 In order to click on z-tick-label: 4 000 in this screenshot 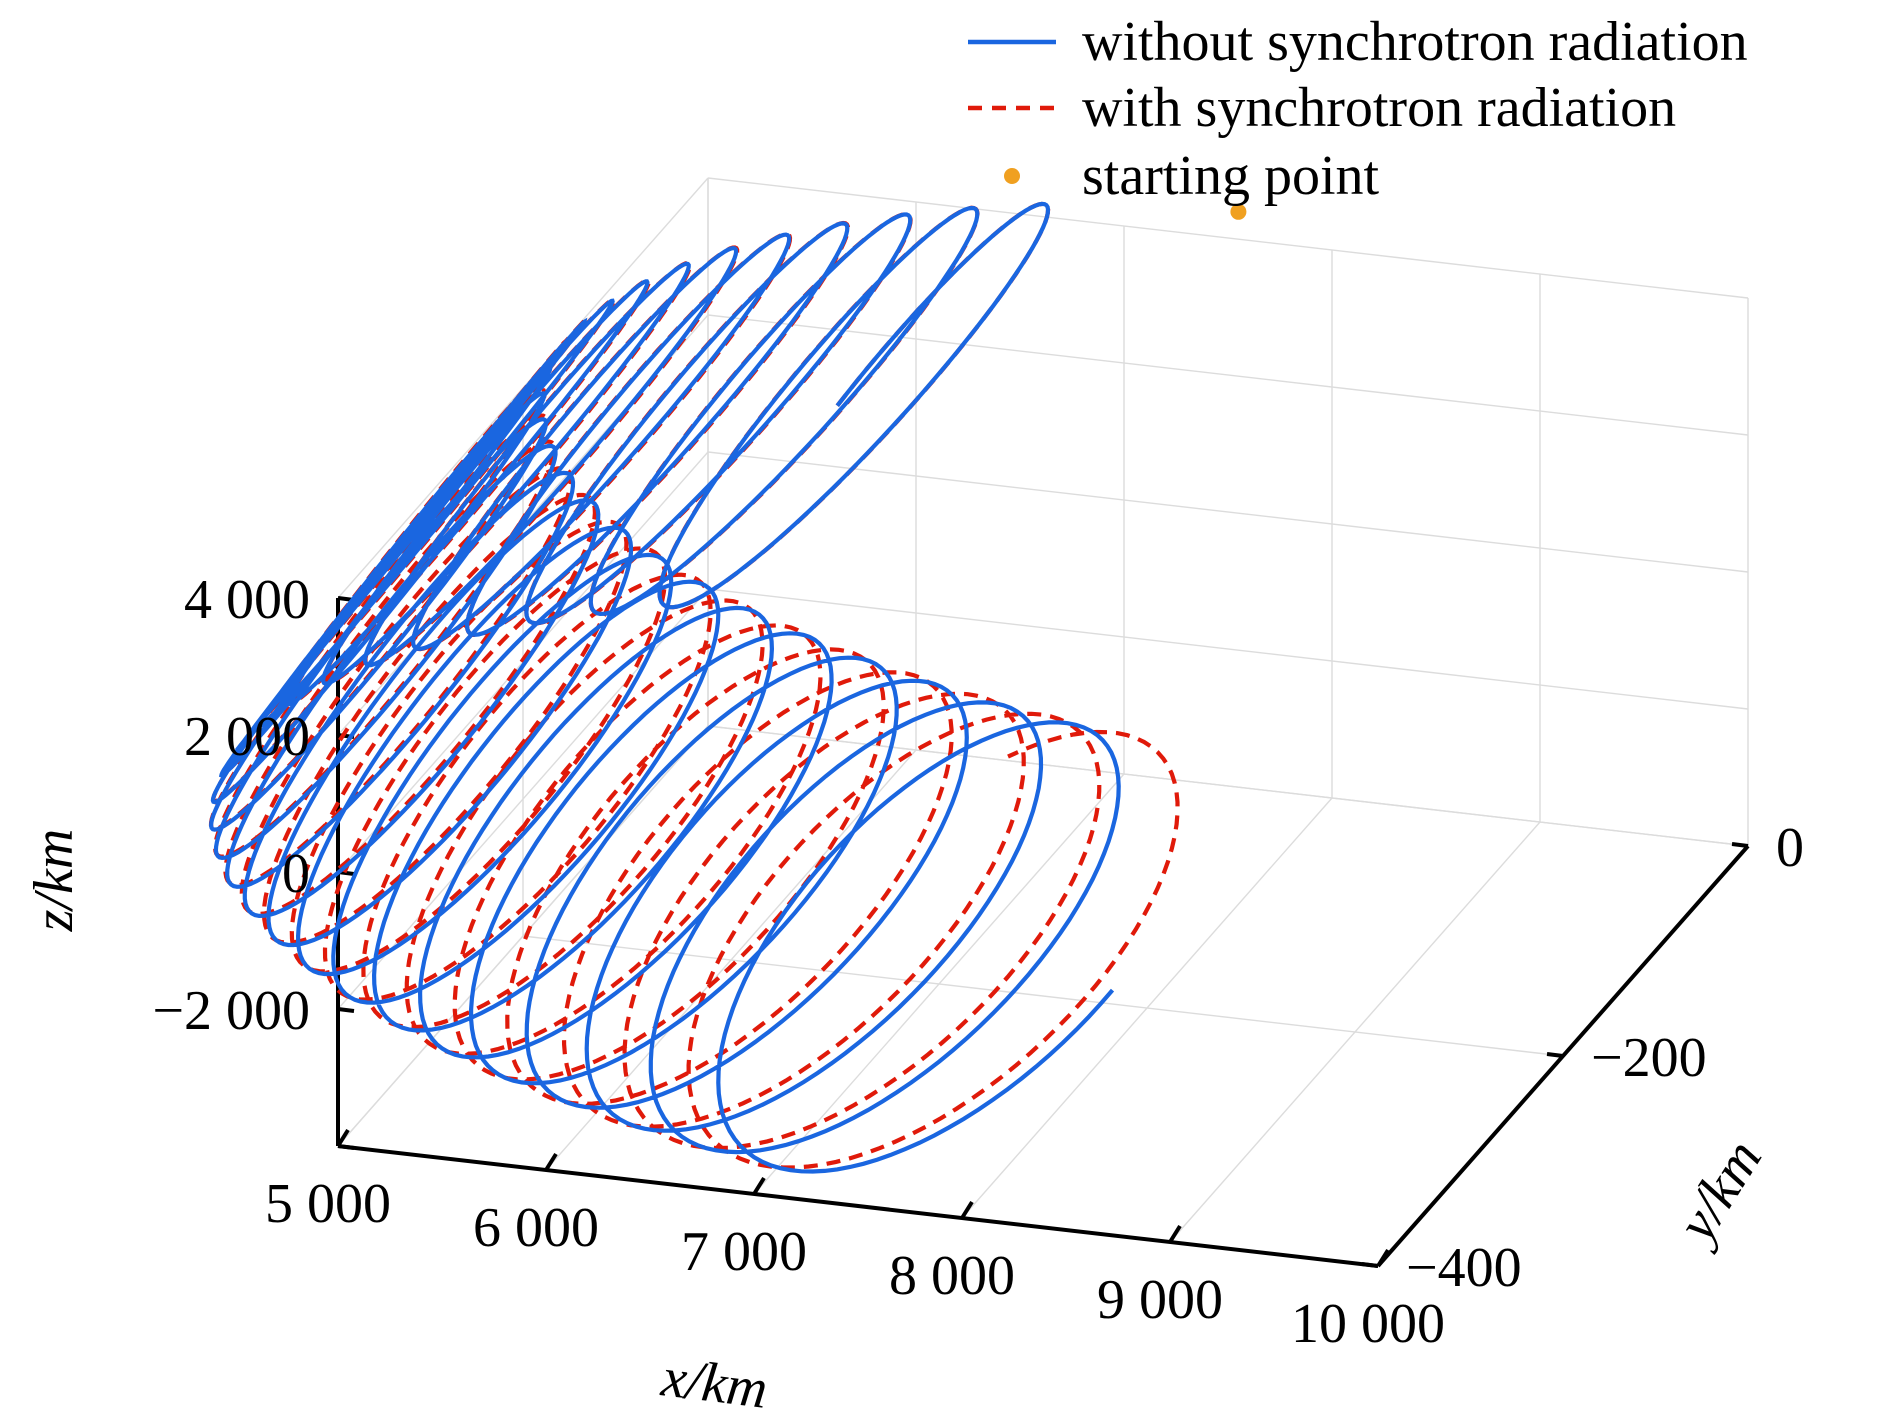, I will do `click(247, 600)`.